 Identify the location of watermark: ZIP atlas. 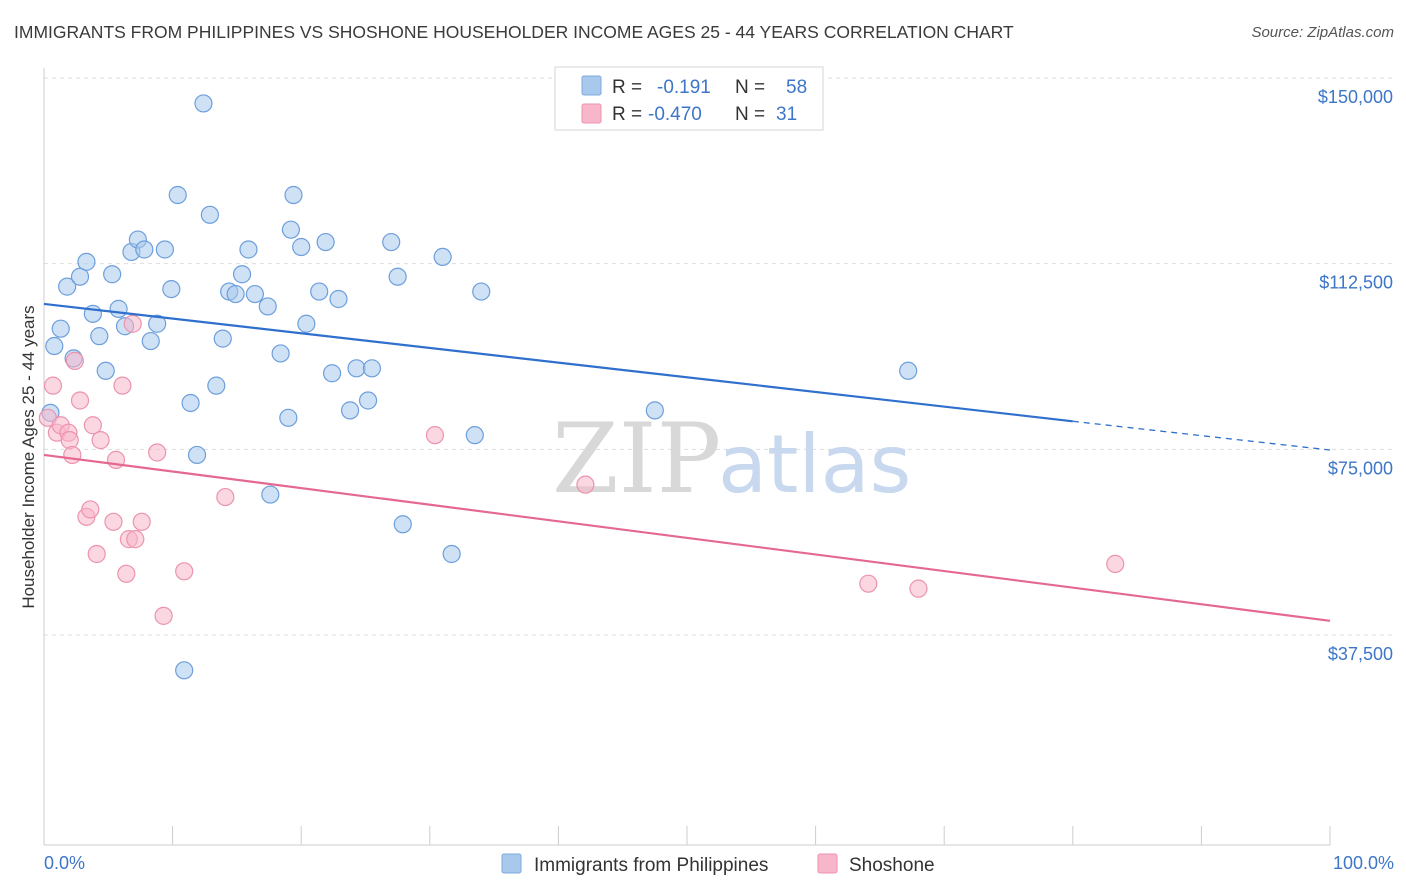
(731, 459).